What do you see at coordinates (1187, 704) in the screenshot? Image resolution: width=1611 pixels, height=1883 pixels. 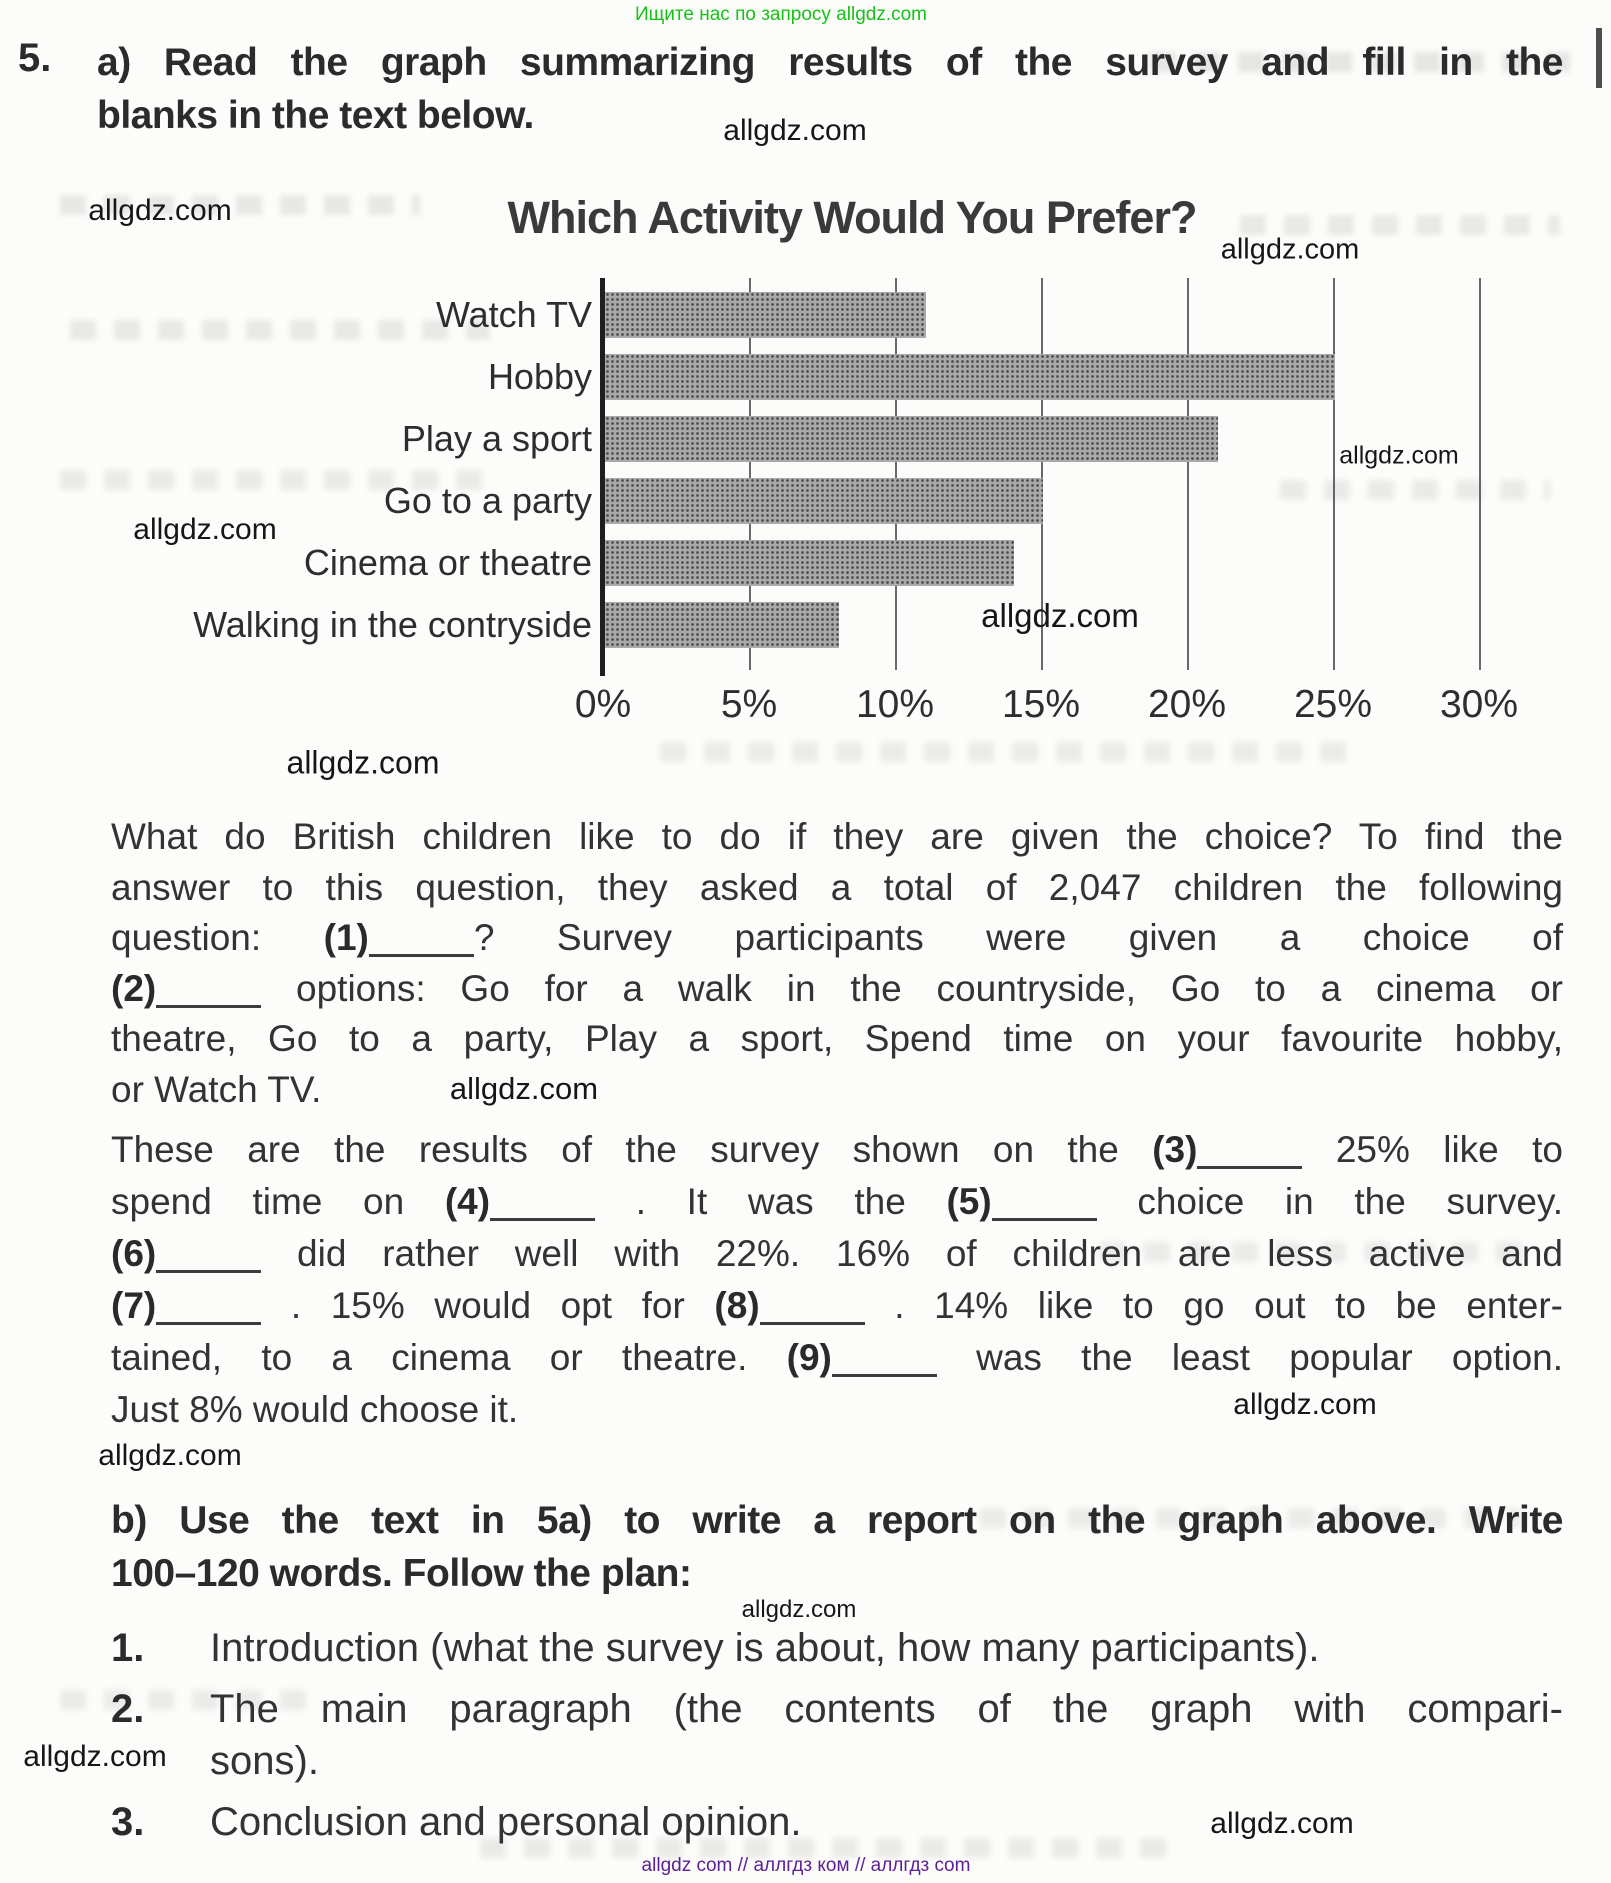 I see `x-axis-tick-label: 20%` at bounding box center [1187, 704].